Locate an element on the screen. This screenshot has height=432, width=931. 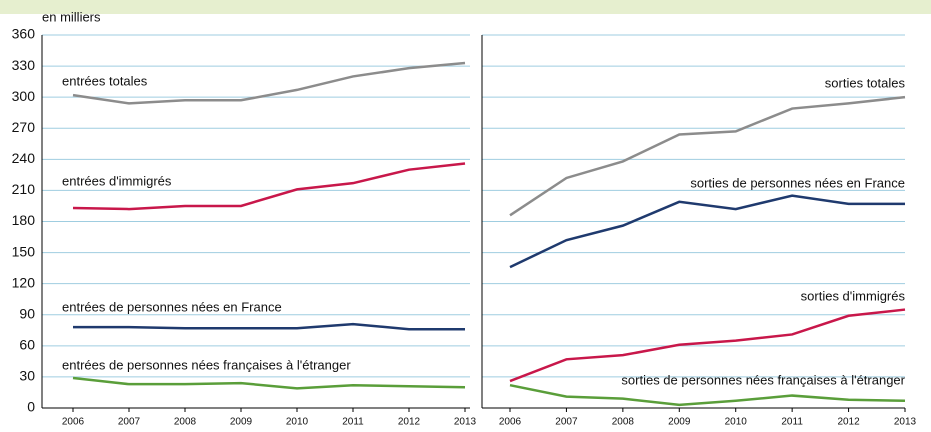
y-tick-label: 60 is located at coordinates (27, 345).